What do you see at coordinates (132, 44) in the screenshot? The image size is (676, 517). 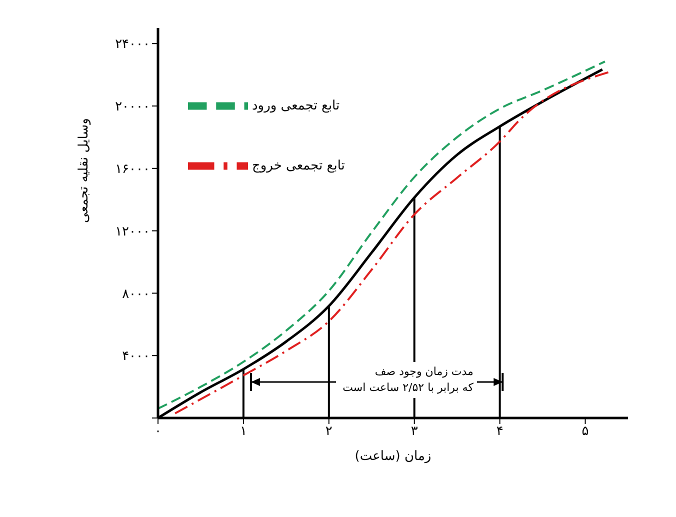 I see `y-tick-label: ۲۴۰۰۰` at bounding box center [132, 44].